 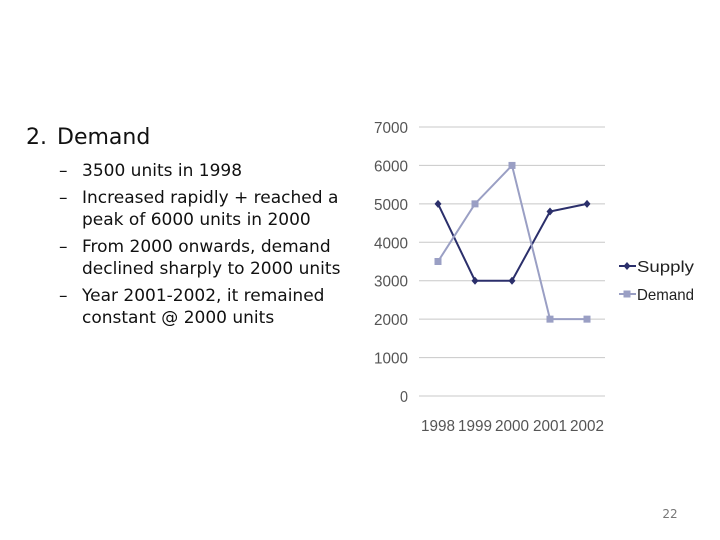 What do you see at coordinates (162, 171) in the screenshot?
I see `bullet-text: 3500 units in 1998` at bounding box center [162, 171].